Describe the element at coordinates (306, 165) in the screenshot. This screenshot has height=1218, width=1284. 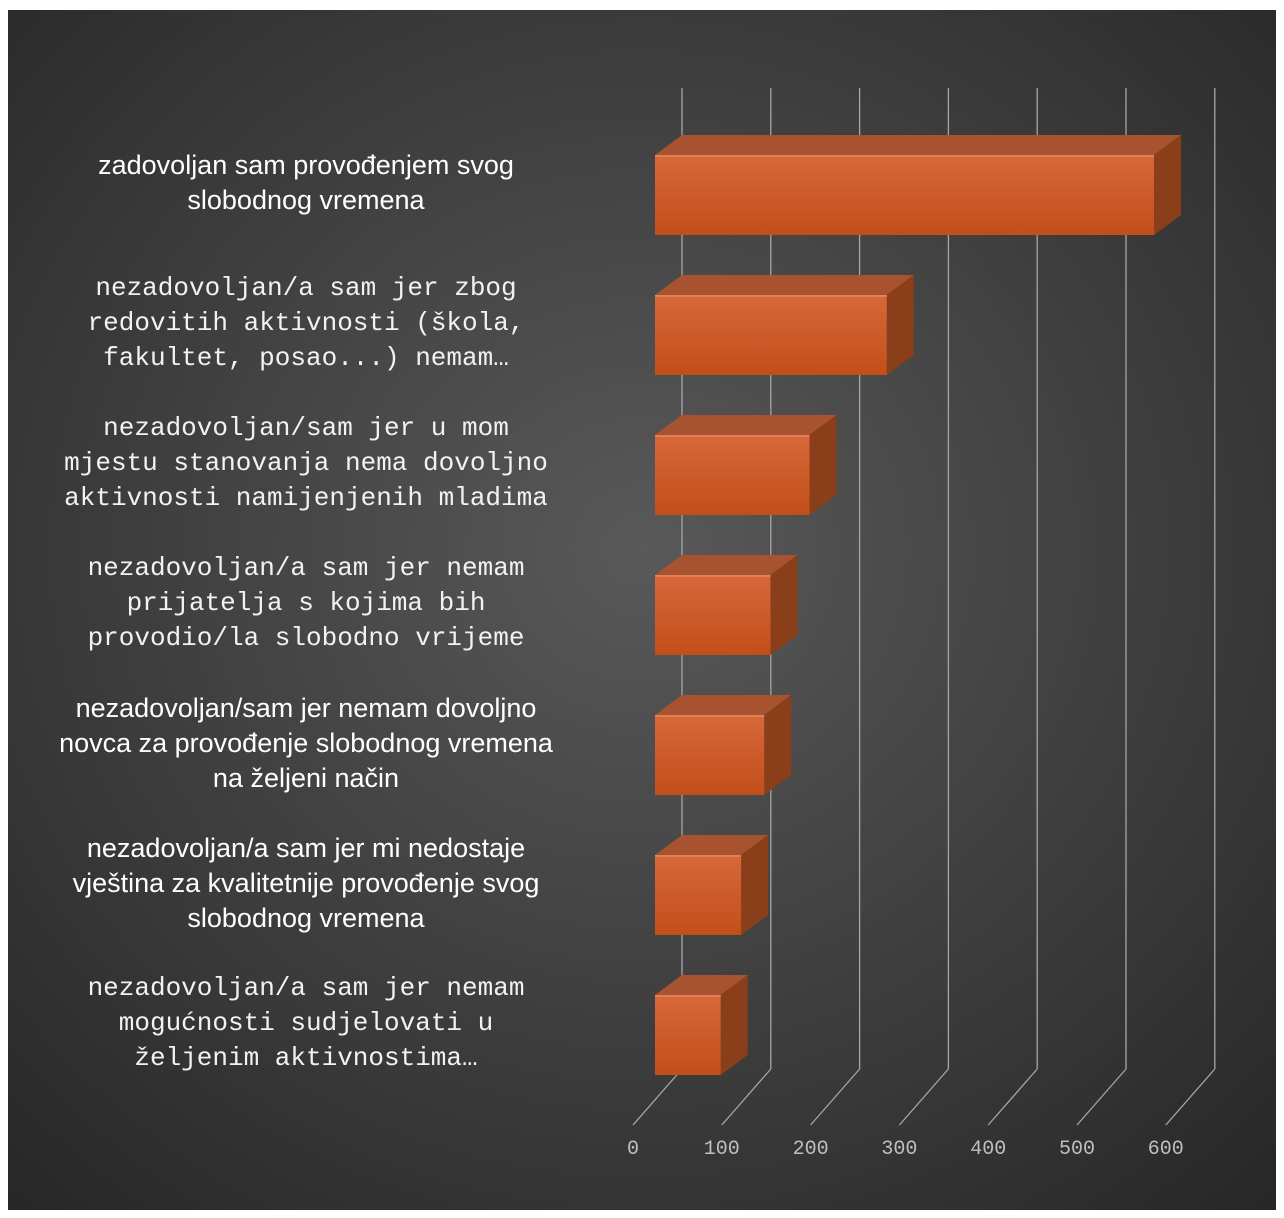
I see `category-label-line: zadovoljan sam provođenjem svog` at that location.